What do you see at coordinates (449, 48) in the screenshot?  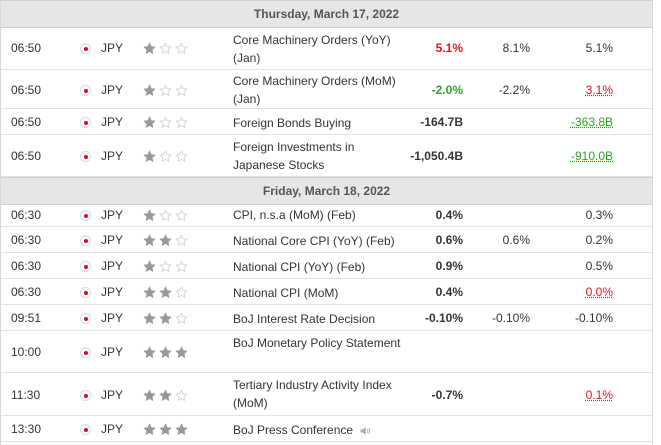 I see `actual-value: 5.1%` at bounding box center [449, 48].